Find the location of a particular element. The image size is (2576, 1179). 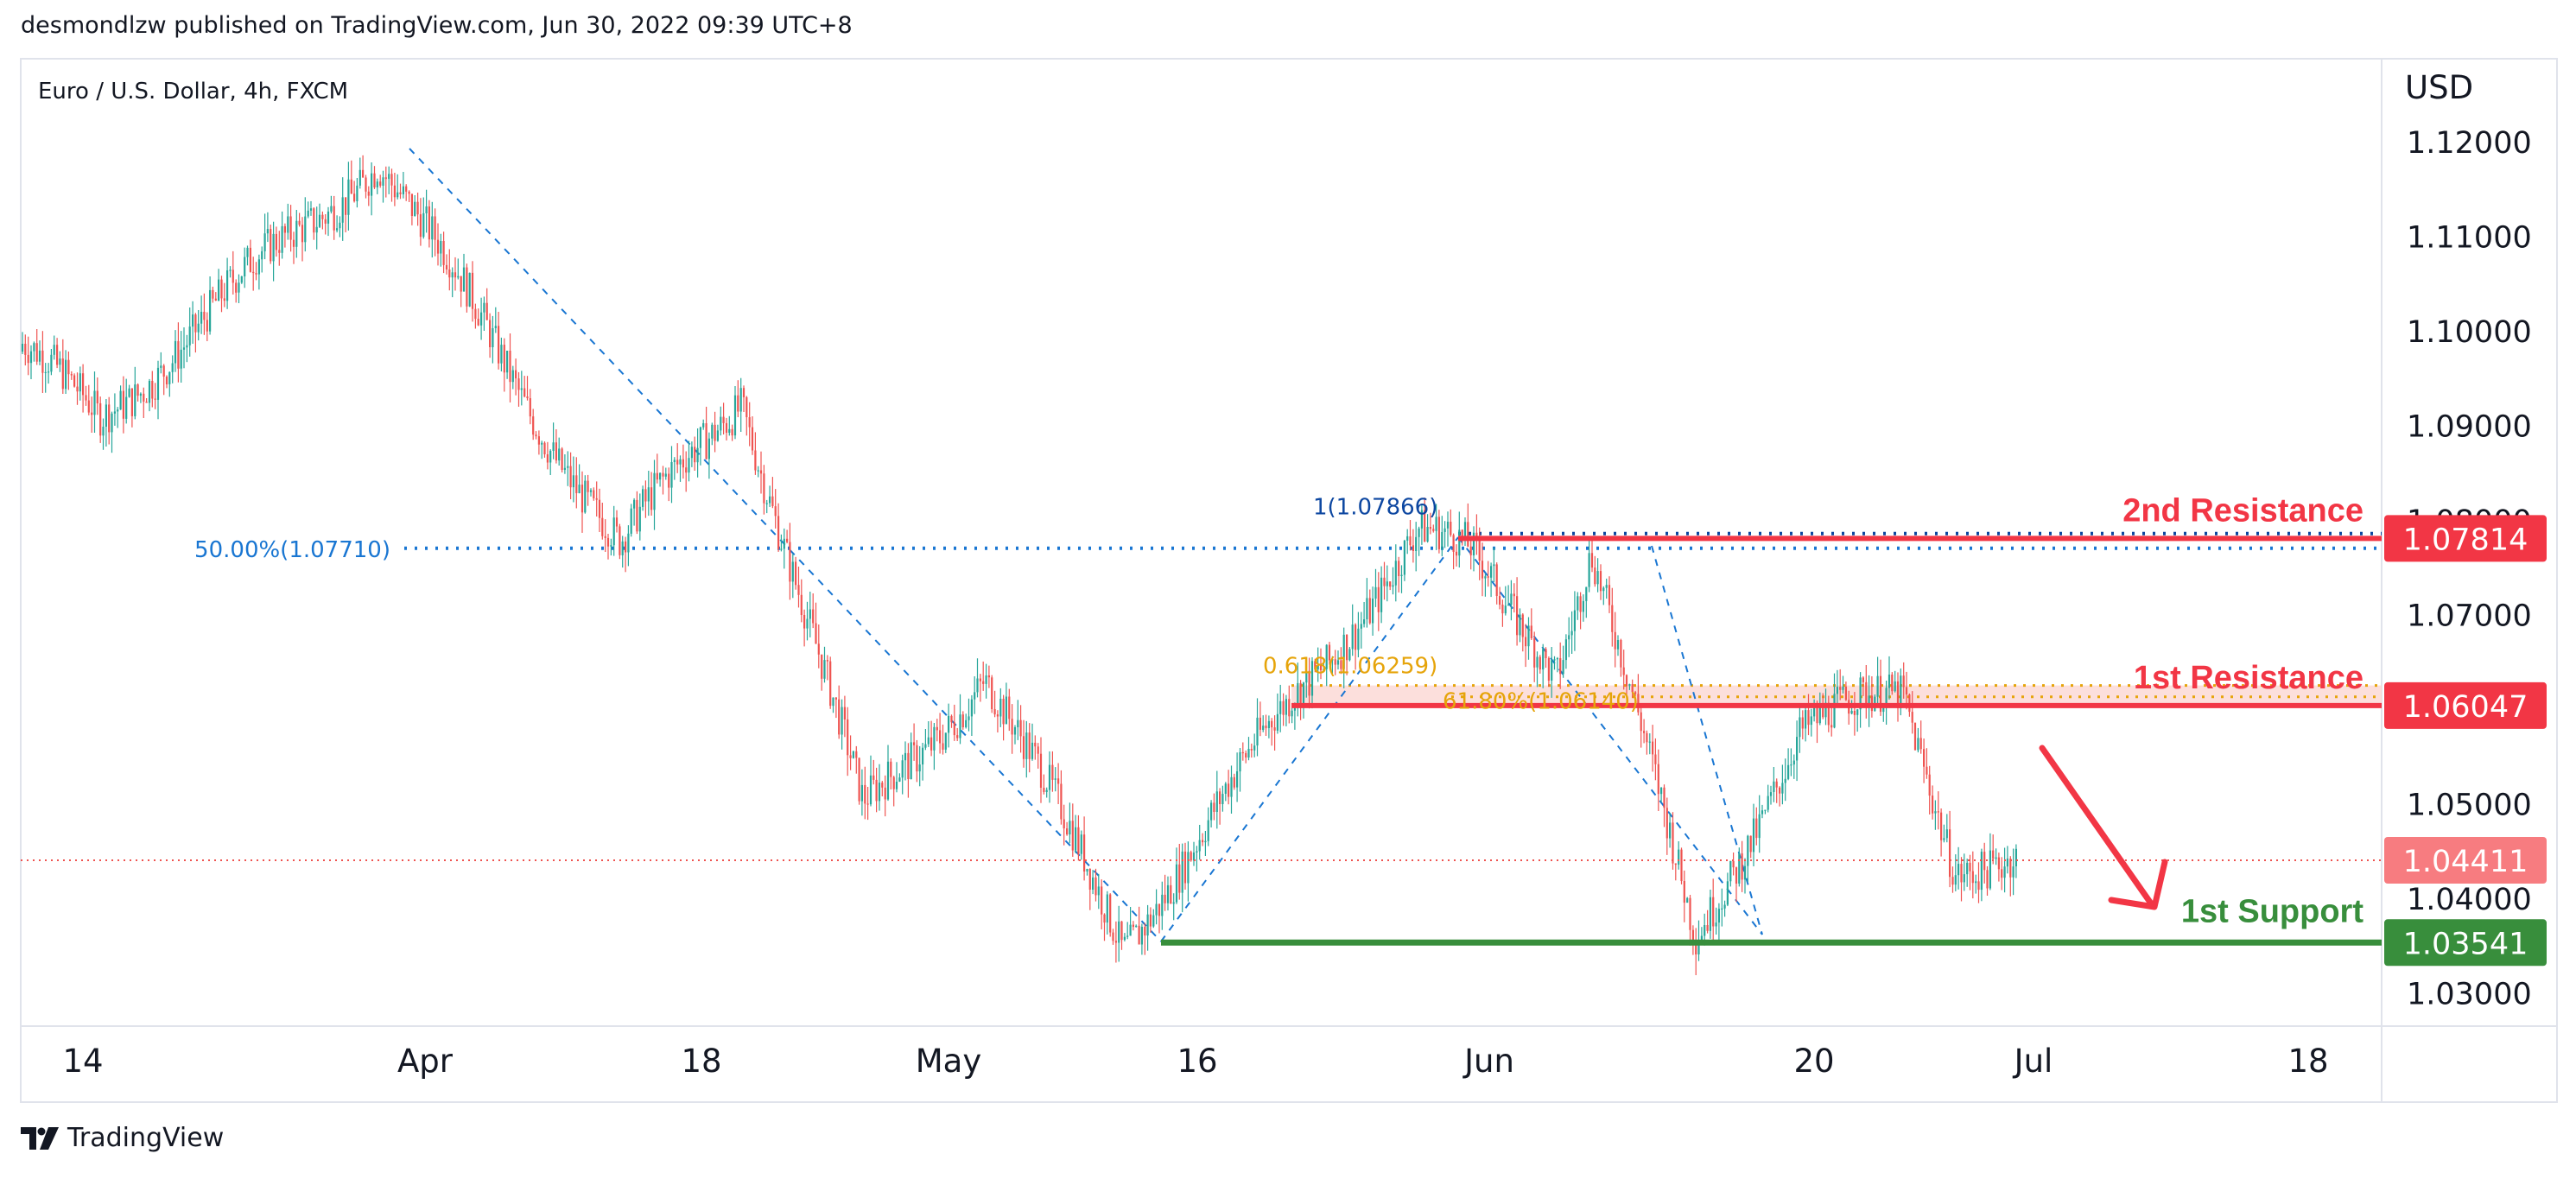

tradingview-brand: TradingView is located at coordinates (122, 1138).